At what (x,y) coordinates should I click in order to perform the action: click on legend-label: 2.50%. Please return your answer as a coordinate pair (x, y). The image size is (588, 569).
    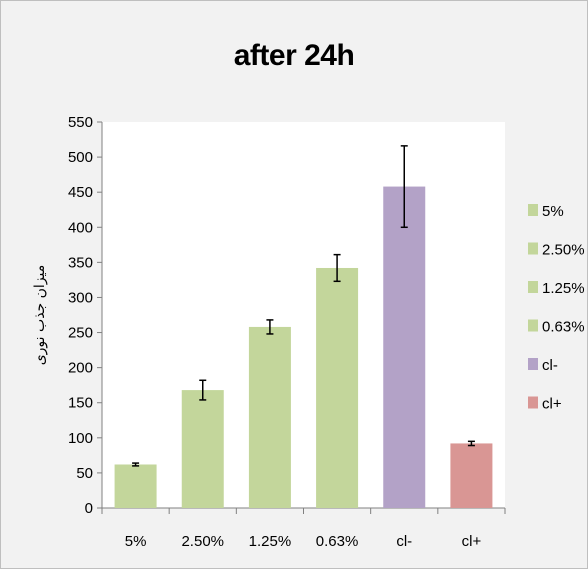
    Looking at the image, I should click on (563, 250).